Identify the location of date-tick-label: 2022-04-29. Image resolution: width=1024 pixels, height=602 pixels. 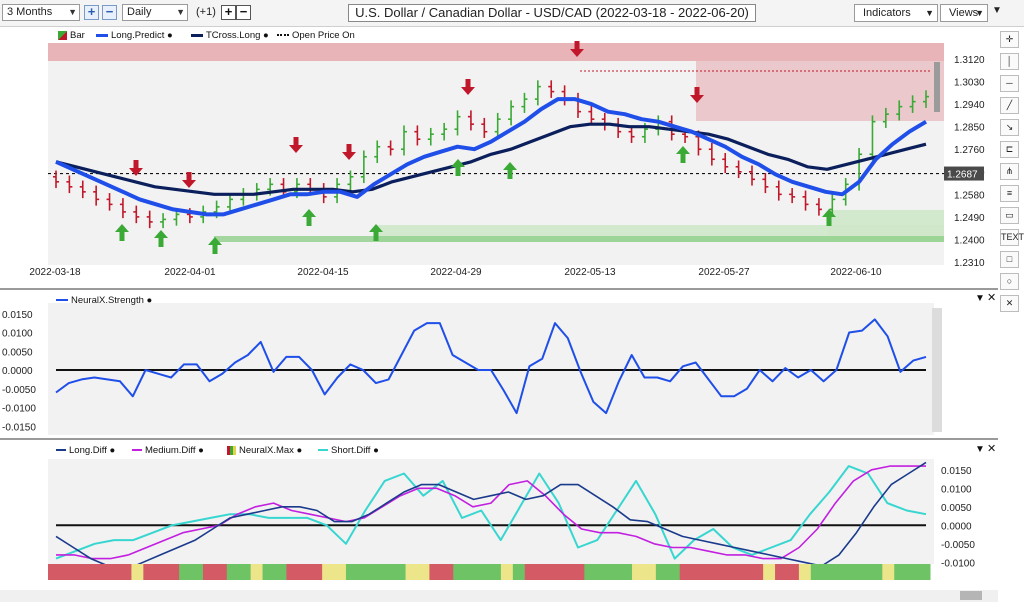
(456, 272).